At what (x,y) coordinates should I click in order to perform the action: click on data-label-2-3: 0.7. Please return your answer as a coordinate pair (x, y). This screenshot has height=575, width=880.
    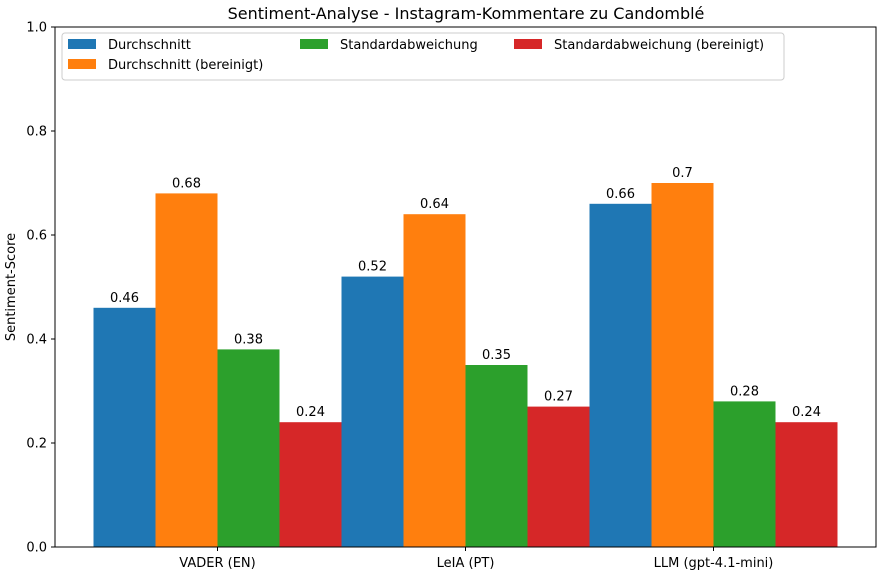
    Looking at the image, I should click on (682, 173).